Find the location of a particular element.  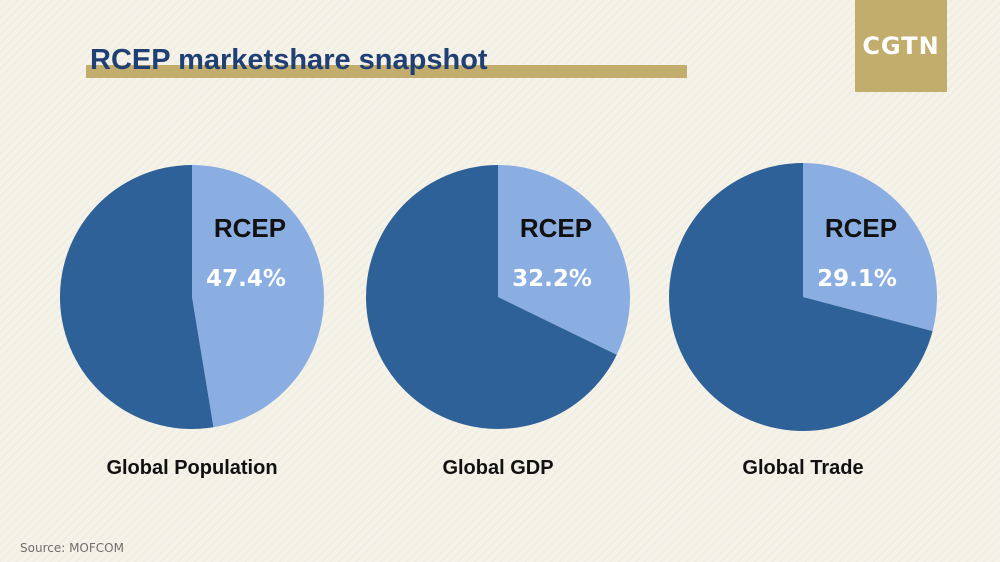

source-note: Source: MOFCOM is located at coordinates (72, 548).